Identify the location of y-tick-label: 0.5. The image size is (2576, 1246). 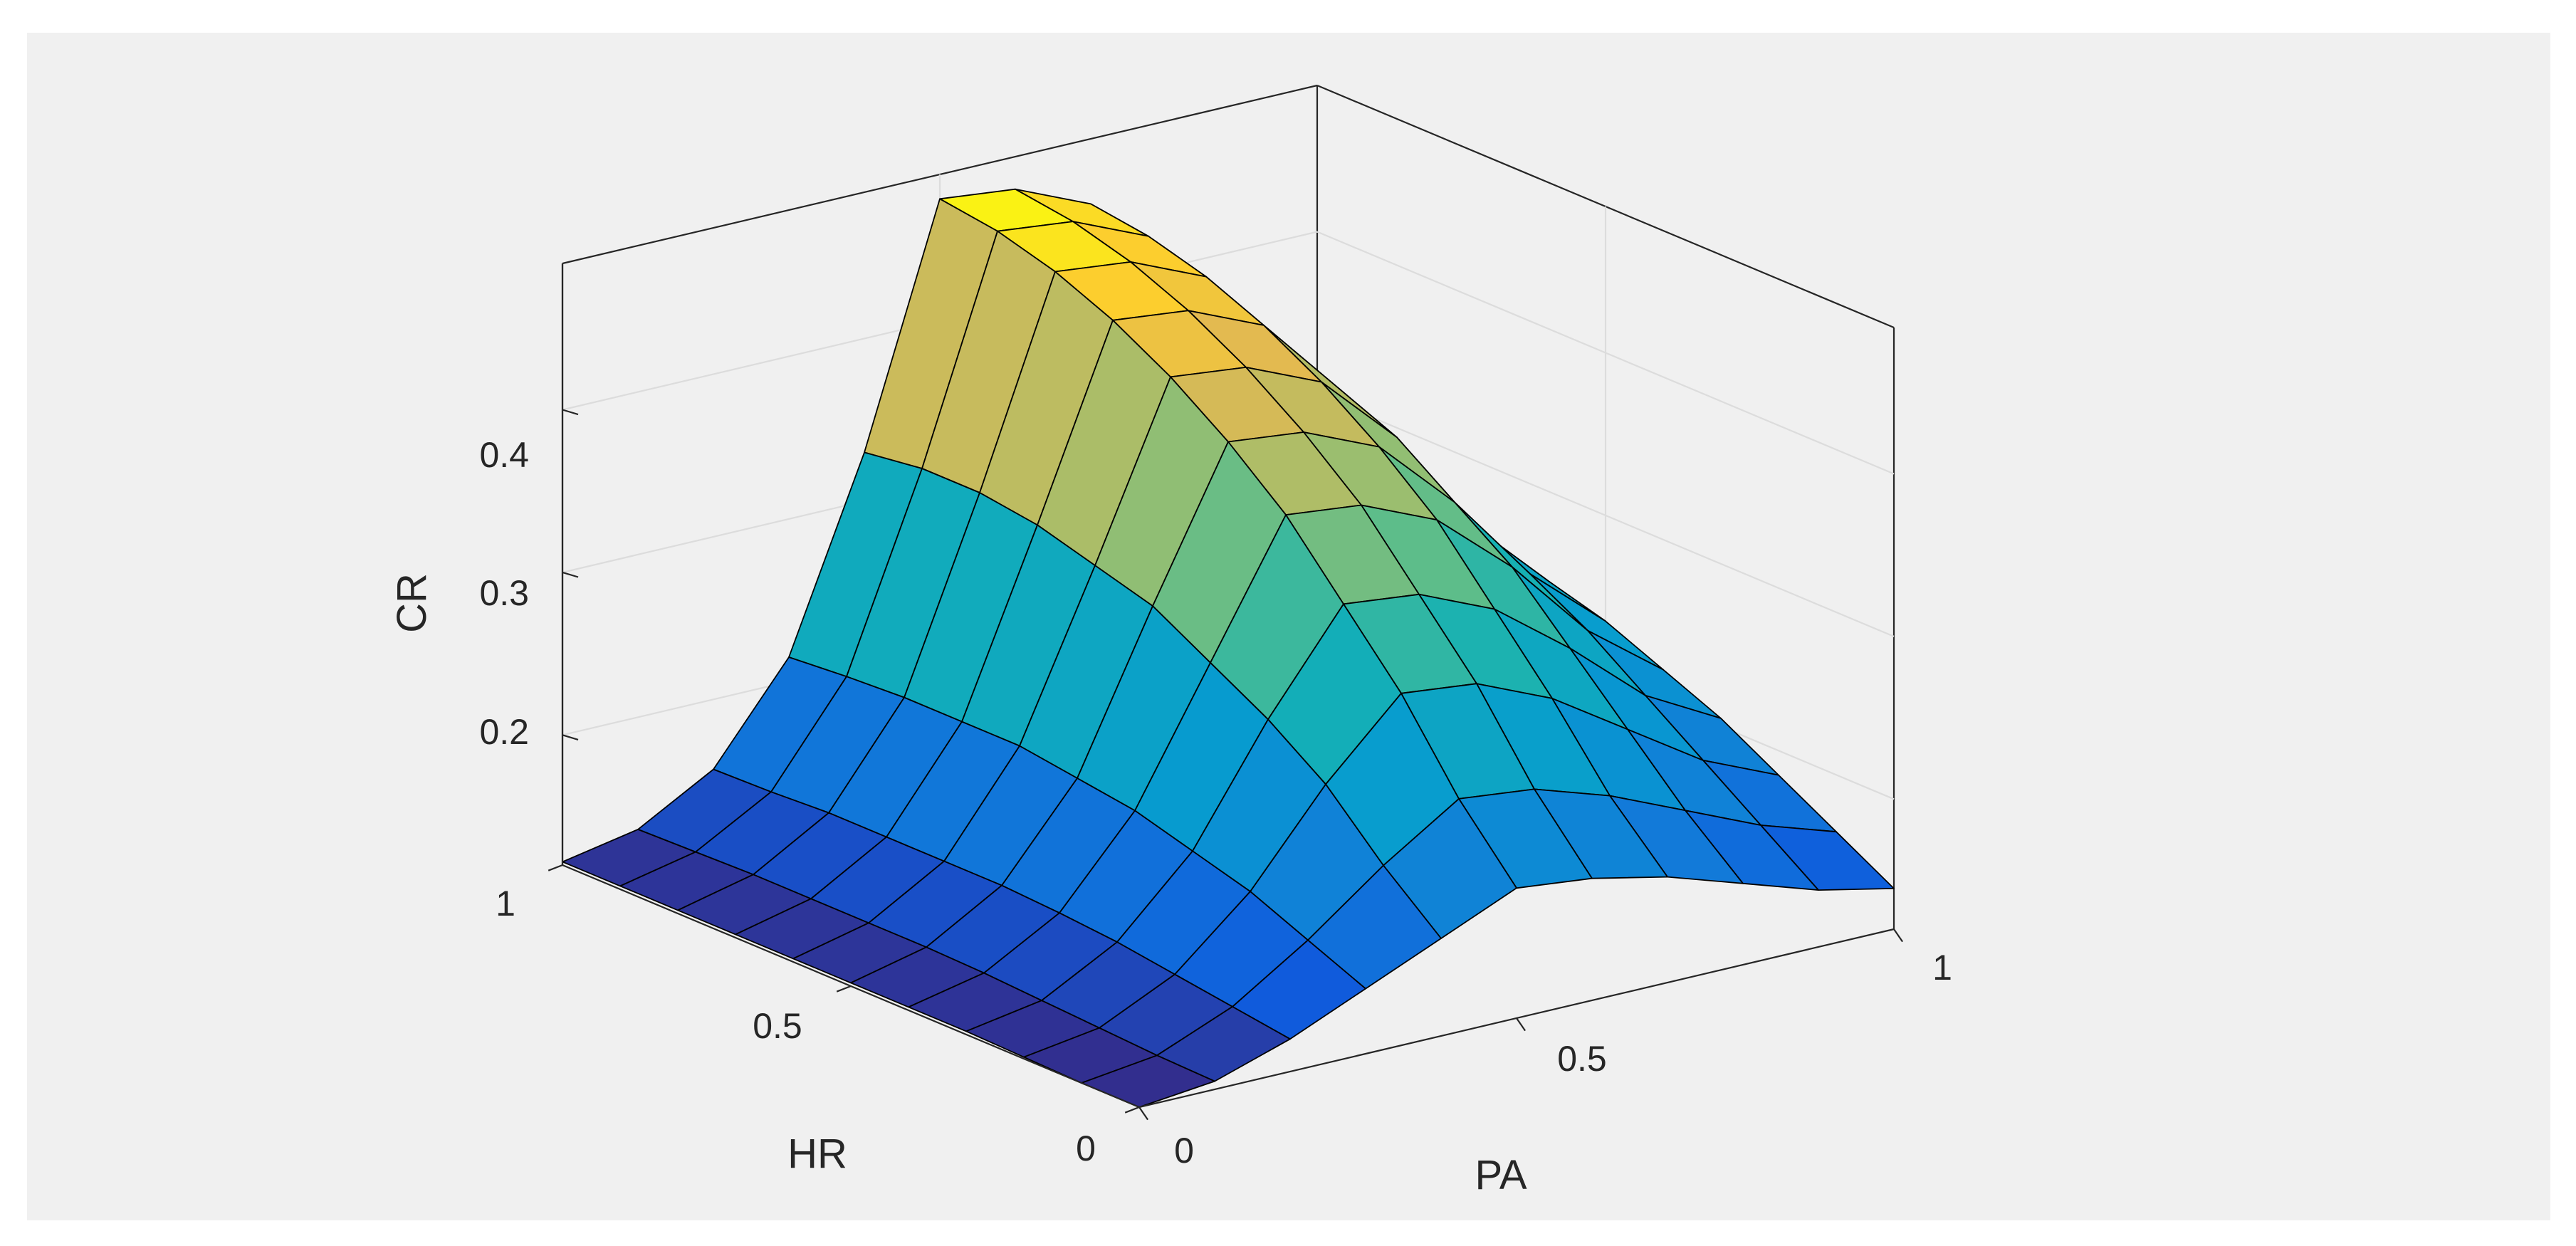
(777, 1026).